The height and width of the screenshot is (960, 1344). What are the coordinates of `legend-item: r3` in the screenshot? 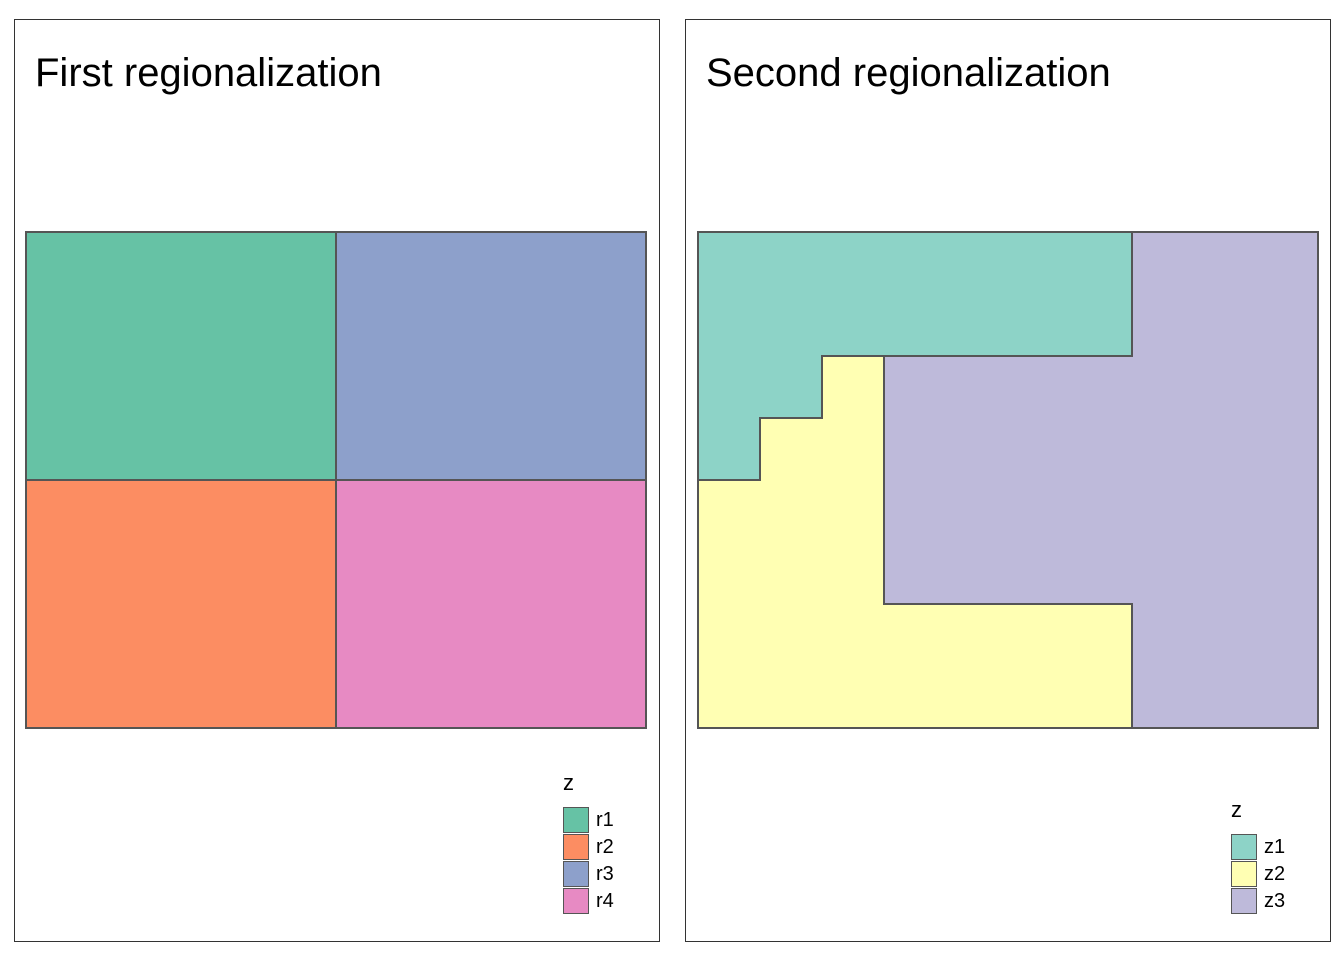 It's located at (588, 873).